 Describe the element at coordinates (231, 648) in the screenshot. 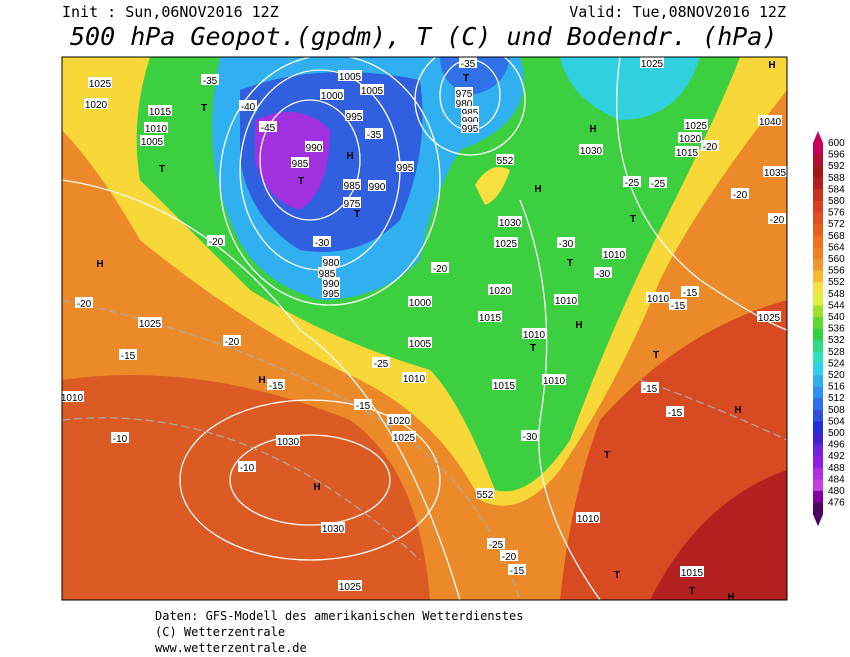

I see `footer-line: www.wetterzentrale.de` at that location.